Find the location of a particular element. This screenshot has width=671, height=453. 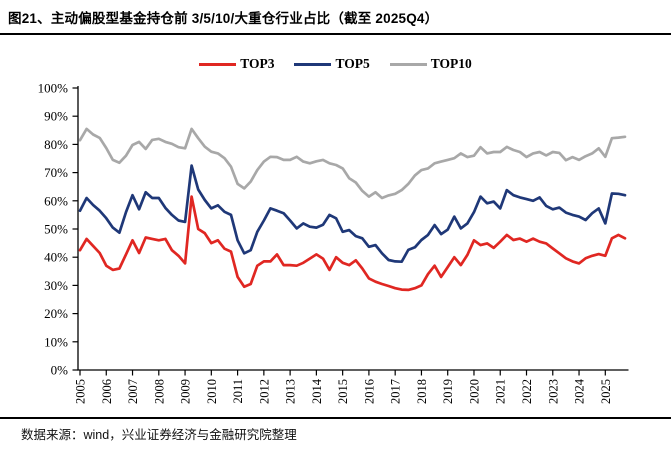

chart-legend: TOP3 TOP5 TOP10 is located at coordinates (335, 64).